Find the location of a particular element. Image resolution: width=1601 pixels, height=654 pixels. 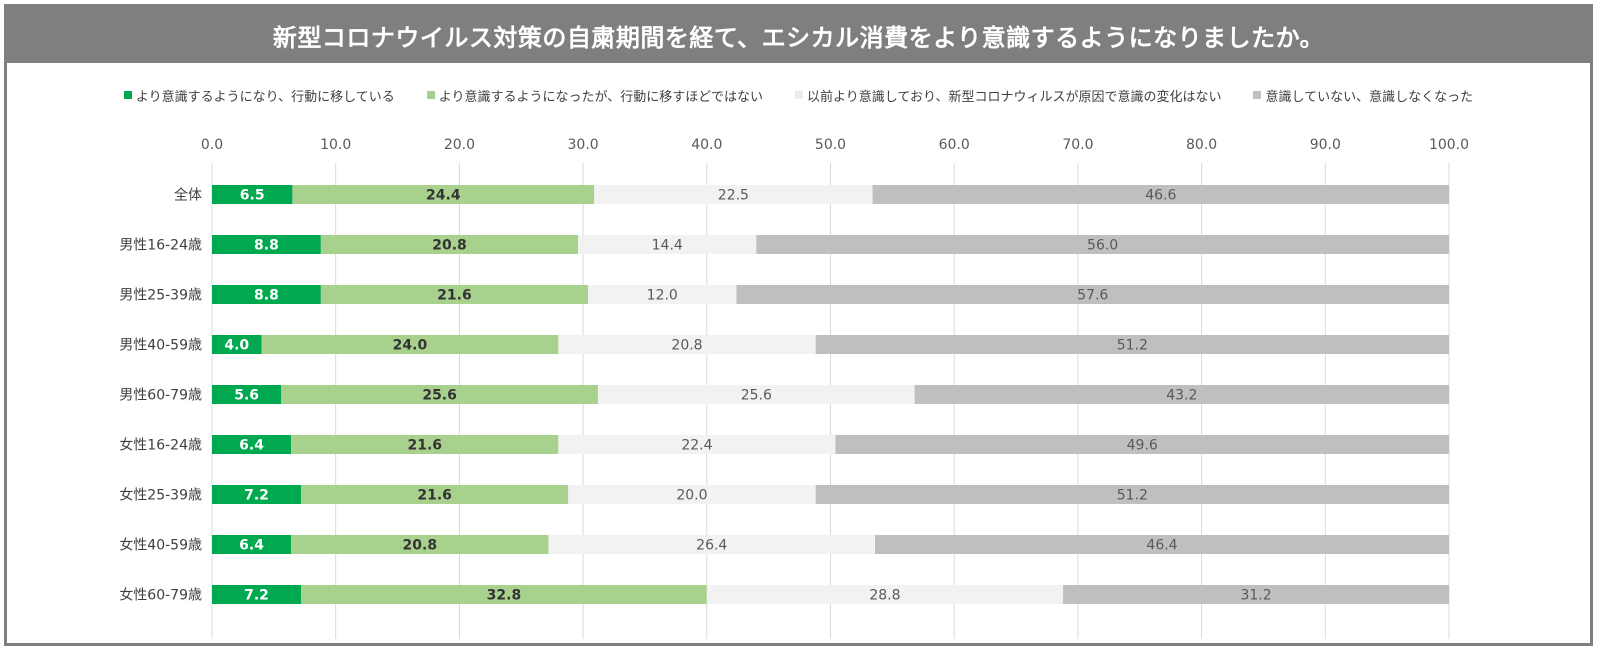

data-label: 12.0 is located at coordinates (662, 296).